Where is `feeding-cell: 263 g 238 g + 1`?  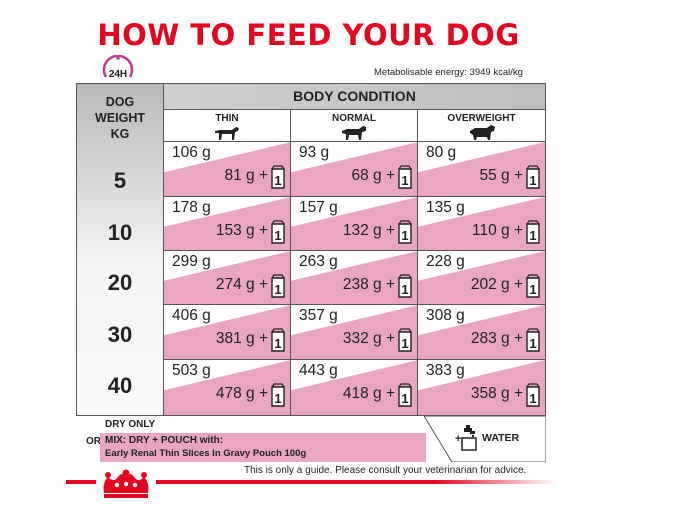 feeding-cell: 263 g 238 g + 1 is located at coordinates (354, 278).